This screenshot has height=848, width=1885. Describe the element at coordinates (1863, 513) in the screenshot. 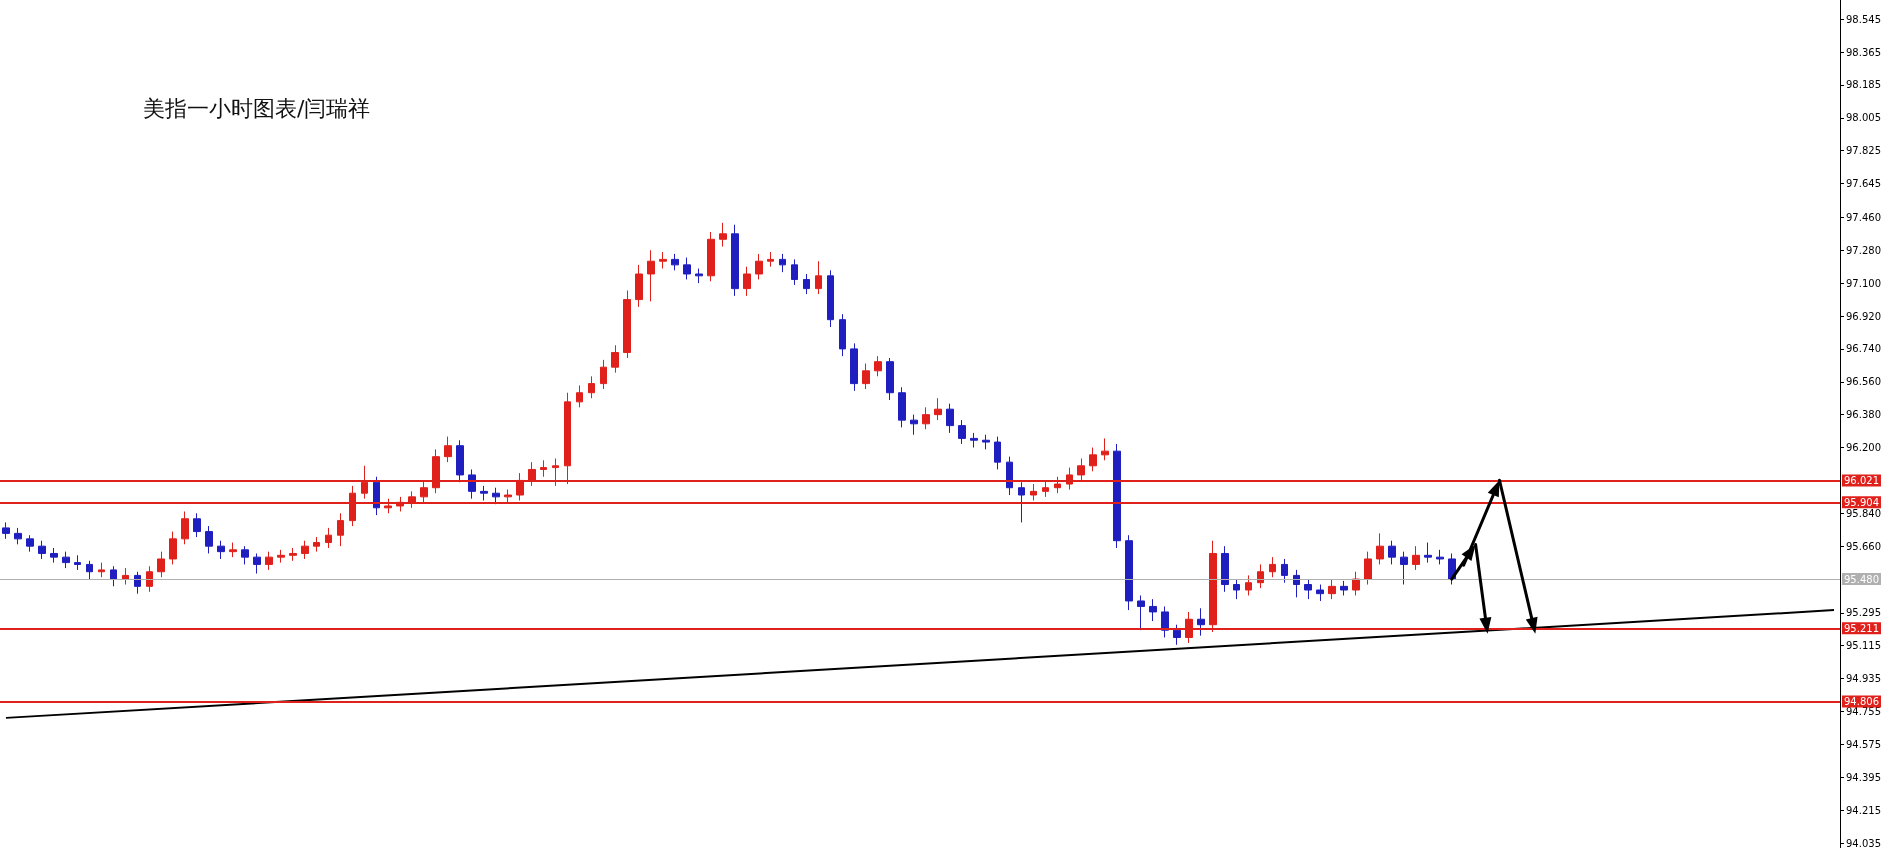

I see `y-tick-label: 95.840` at that location.